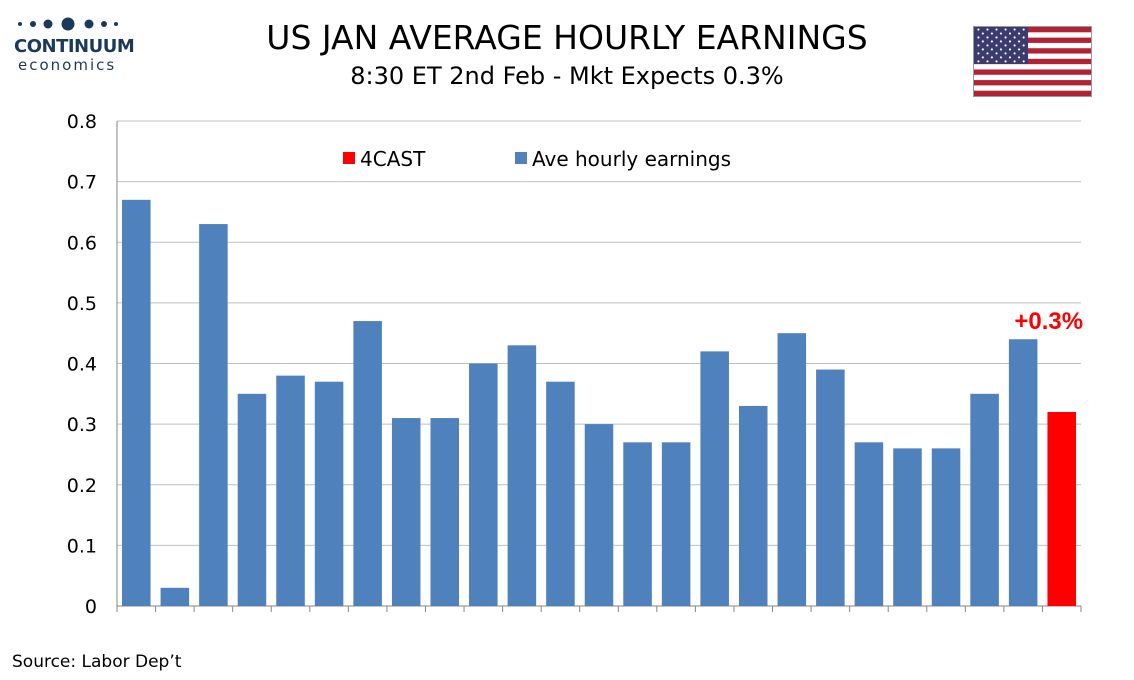  I want to click on forecast-annotation: +0.3%, so click(1048, 321).